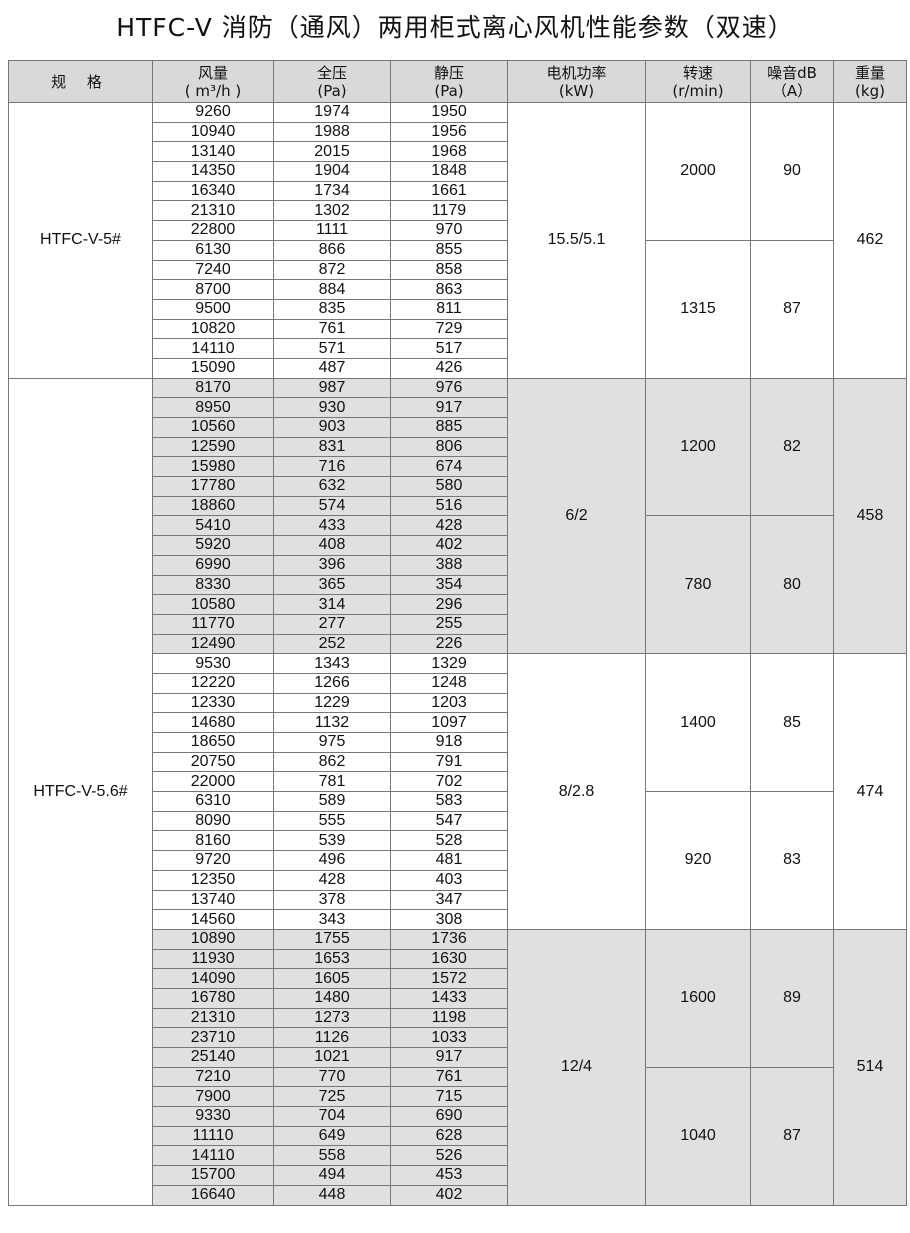 Image resolution: width=910 pixels, height=1233 pixels. What do you see at coordinates (213, 407) in the screenshot?
I see `airflow-cell: 8950` at bounding box center [213, 407].